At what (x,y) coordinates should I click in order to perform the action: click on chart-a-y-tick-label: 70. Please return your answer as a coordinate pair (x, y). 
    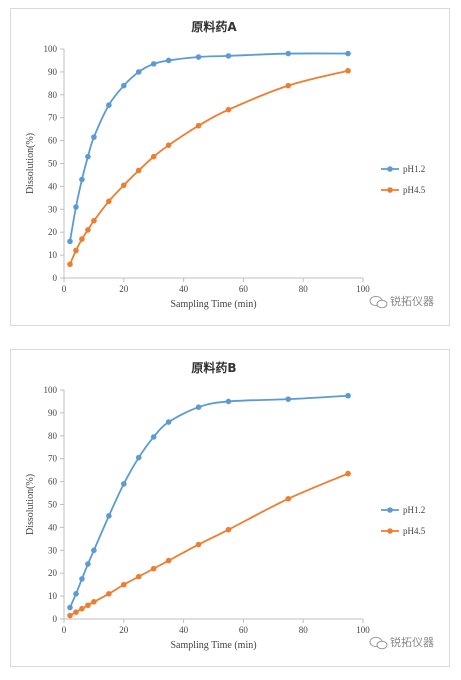
    Looking at the image, I should click on (53, 118).